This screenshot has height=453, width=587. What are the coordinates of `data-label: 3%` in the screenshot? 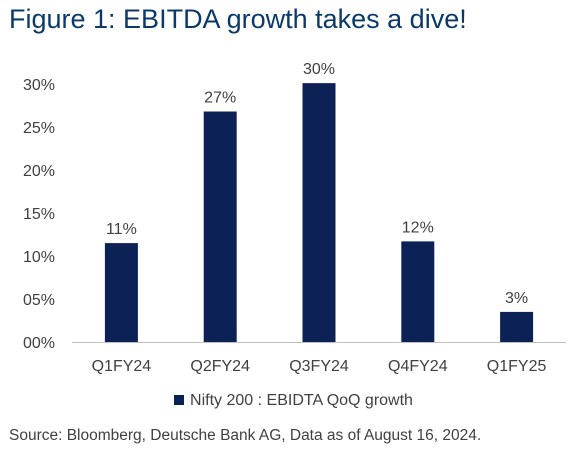 It's located at (516, 298).